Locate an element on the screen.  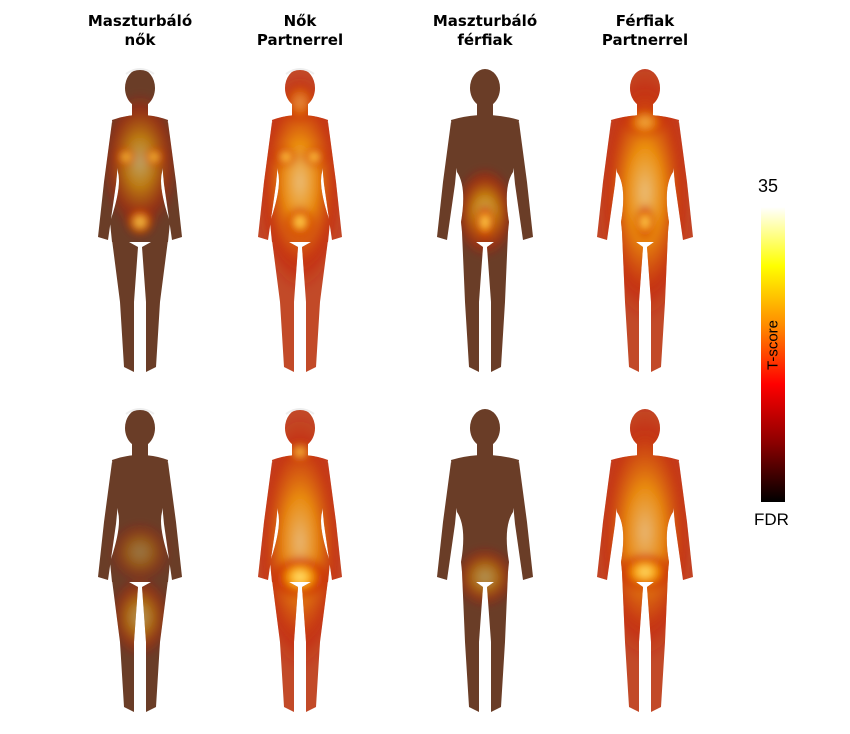
body-map-1-back is located at coordinates (140, 560).